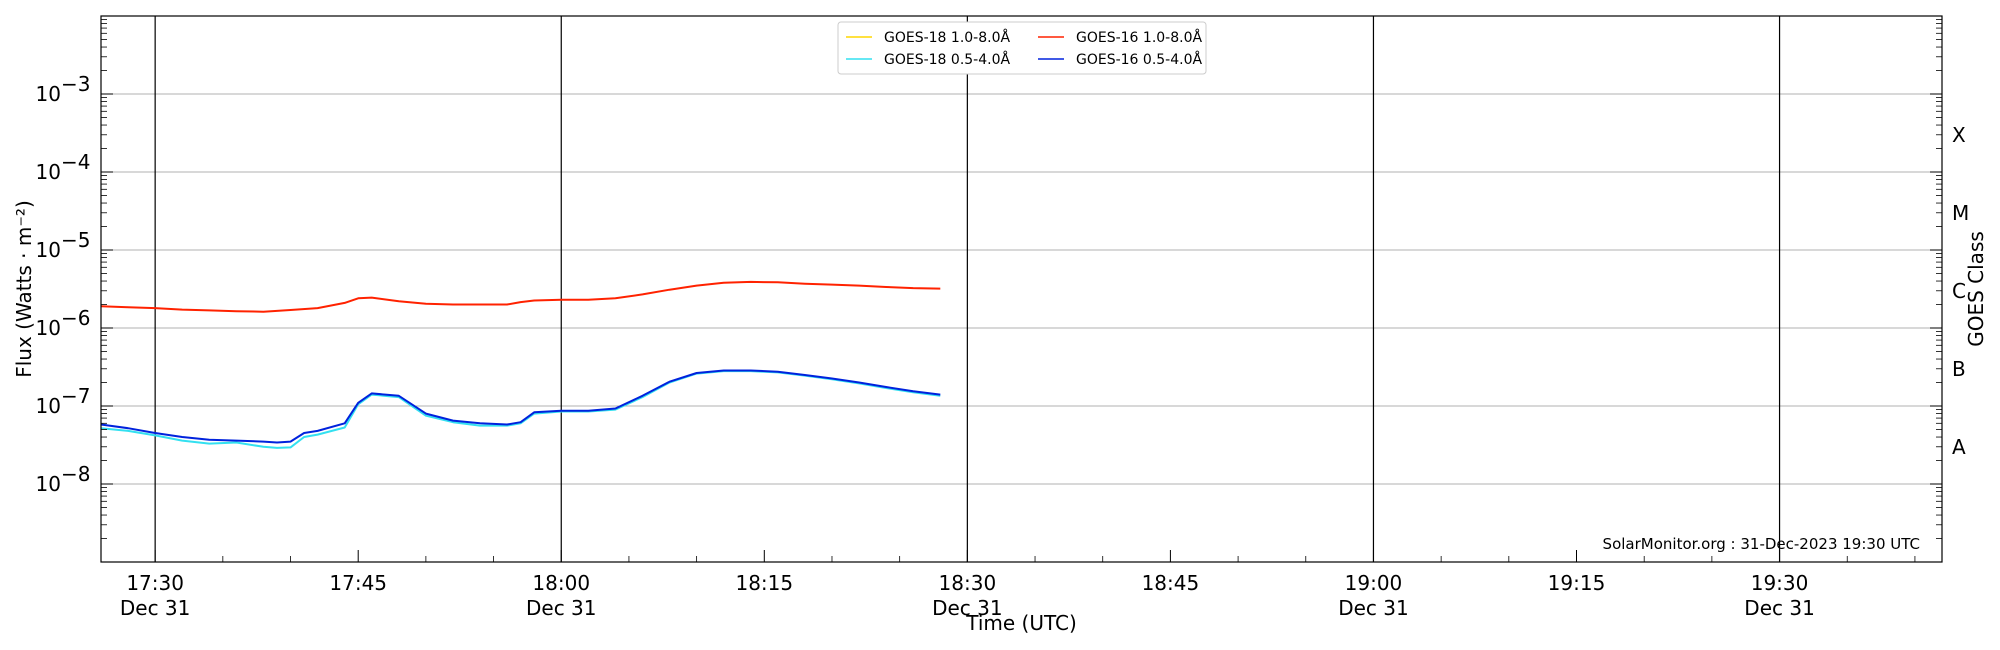 This screenshot has height=650, width=2000. I want to click on goes-class-label: C, so click(1959, 291).